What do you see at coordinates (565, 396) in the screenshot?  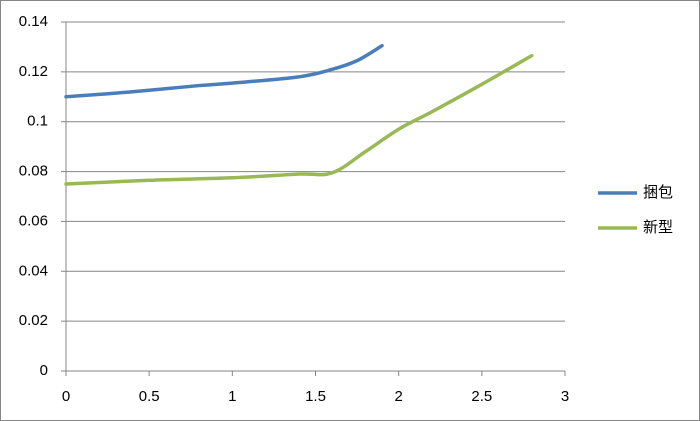 I see `x-tick-label: 3` at bounding box center [565, 396].